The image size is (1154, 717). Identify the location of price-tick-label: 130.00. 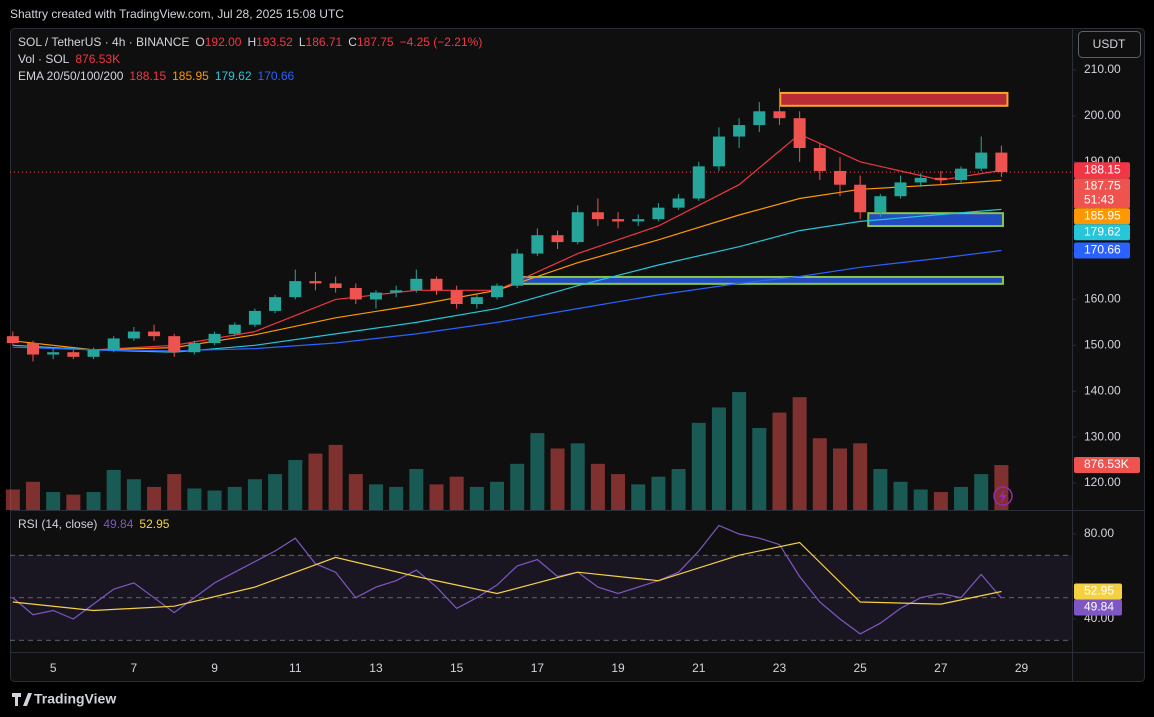
(1102, 436).